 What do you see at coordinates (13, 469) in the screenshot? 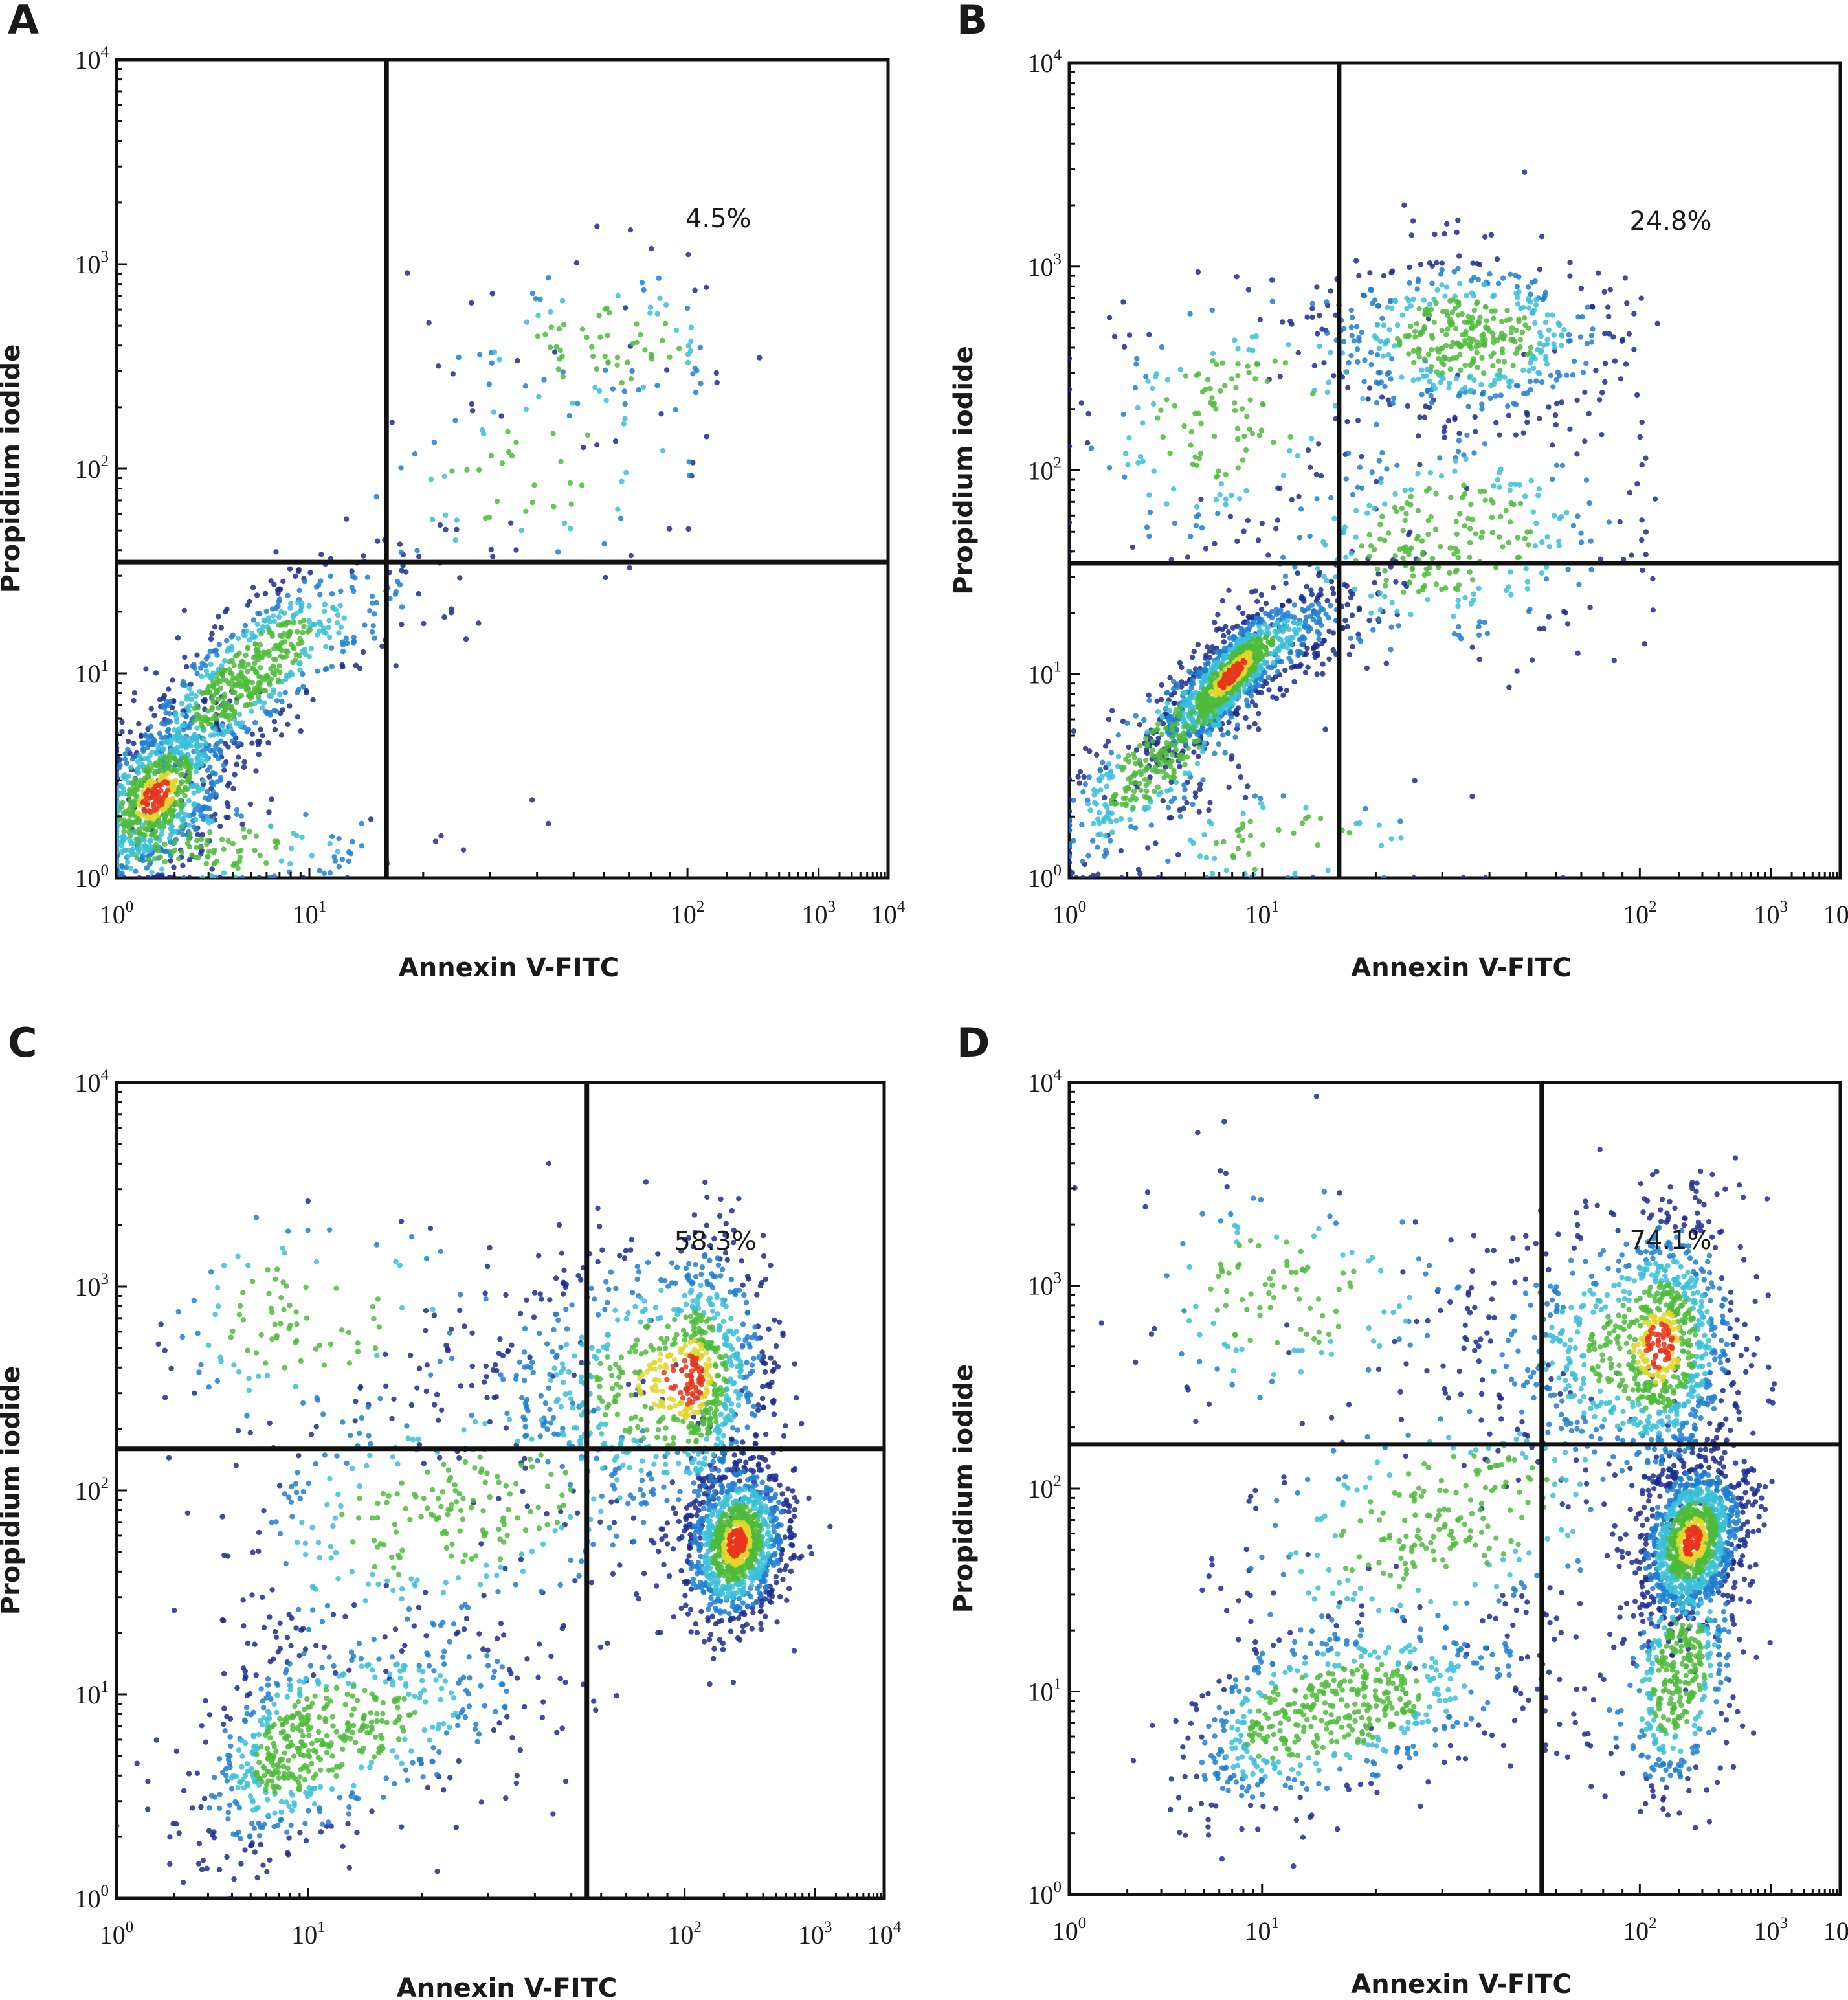
I see `y-axis-label: Propidium iodide` at bounding box center [13, 469].